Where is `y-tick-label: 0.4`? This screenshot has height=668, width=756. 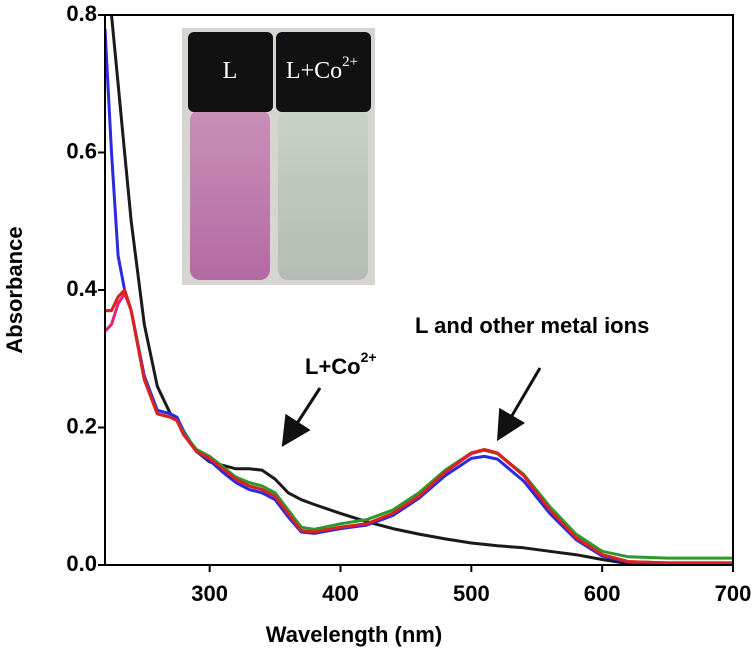
y-tick-label: 0.4 is located at coordinates (81, 288).